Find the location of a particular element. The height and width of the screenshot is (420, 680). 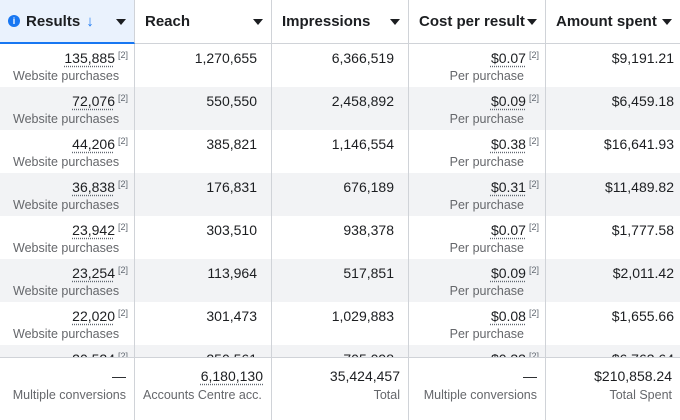

results-value: 23,942 [2] is located at coordinates (100, 230).